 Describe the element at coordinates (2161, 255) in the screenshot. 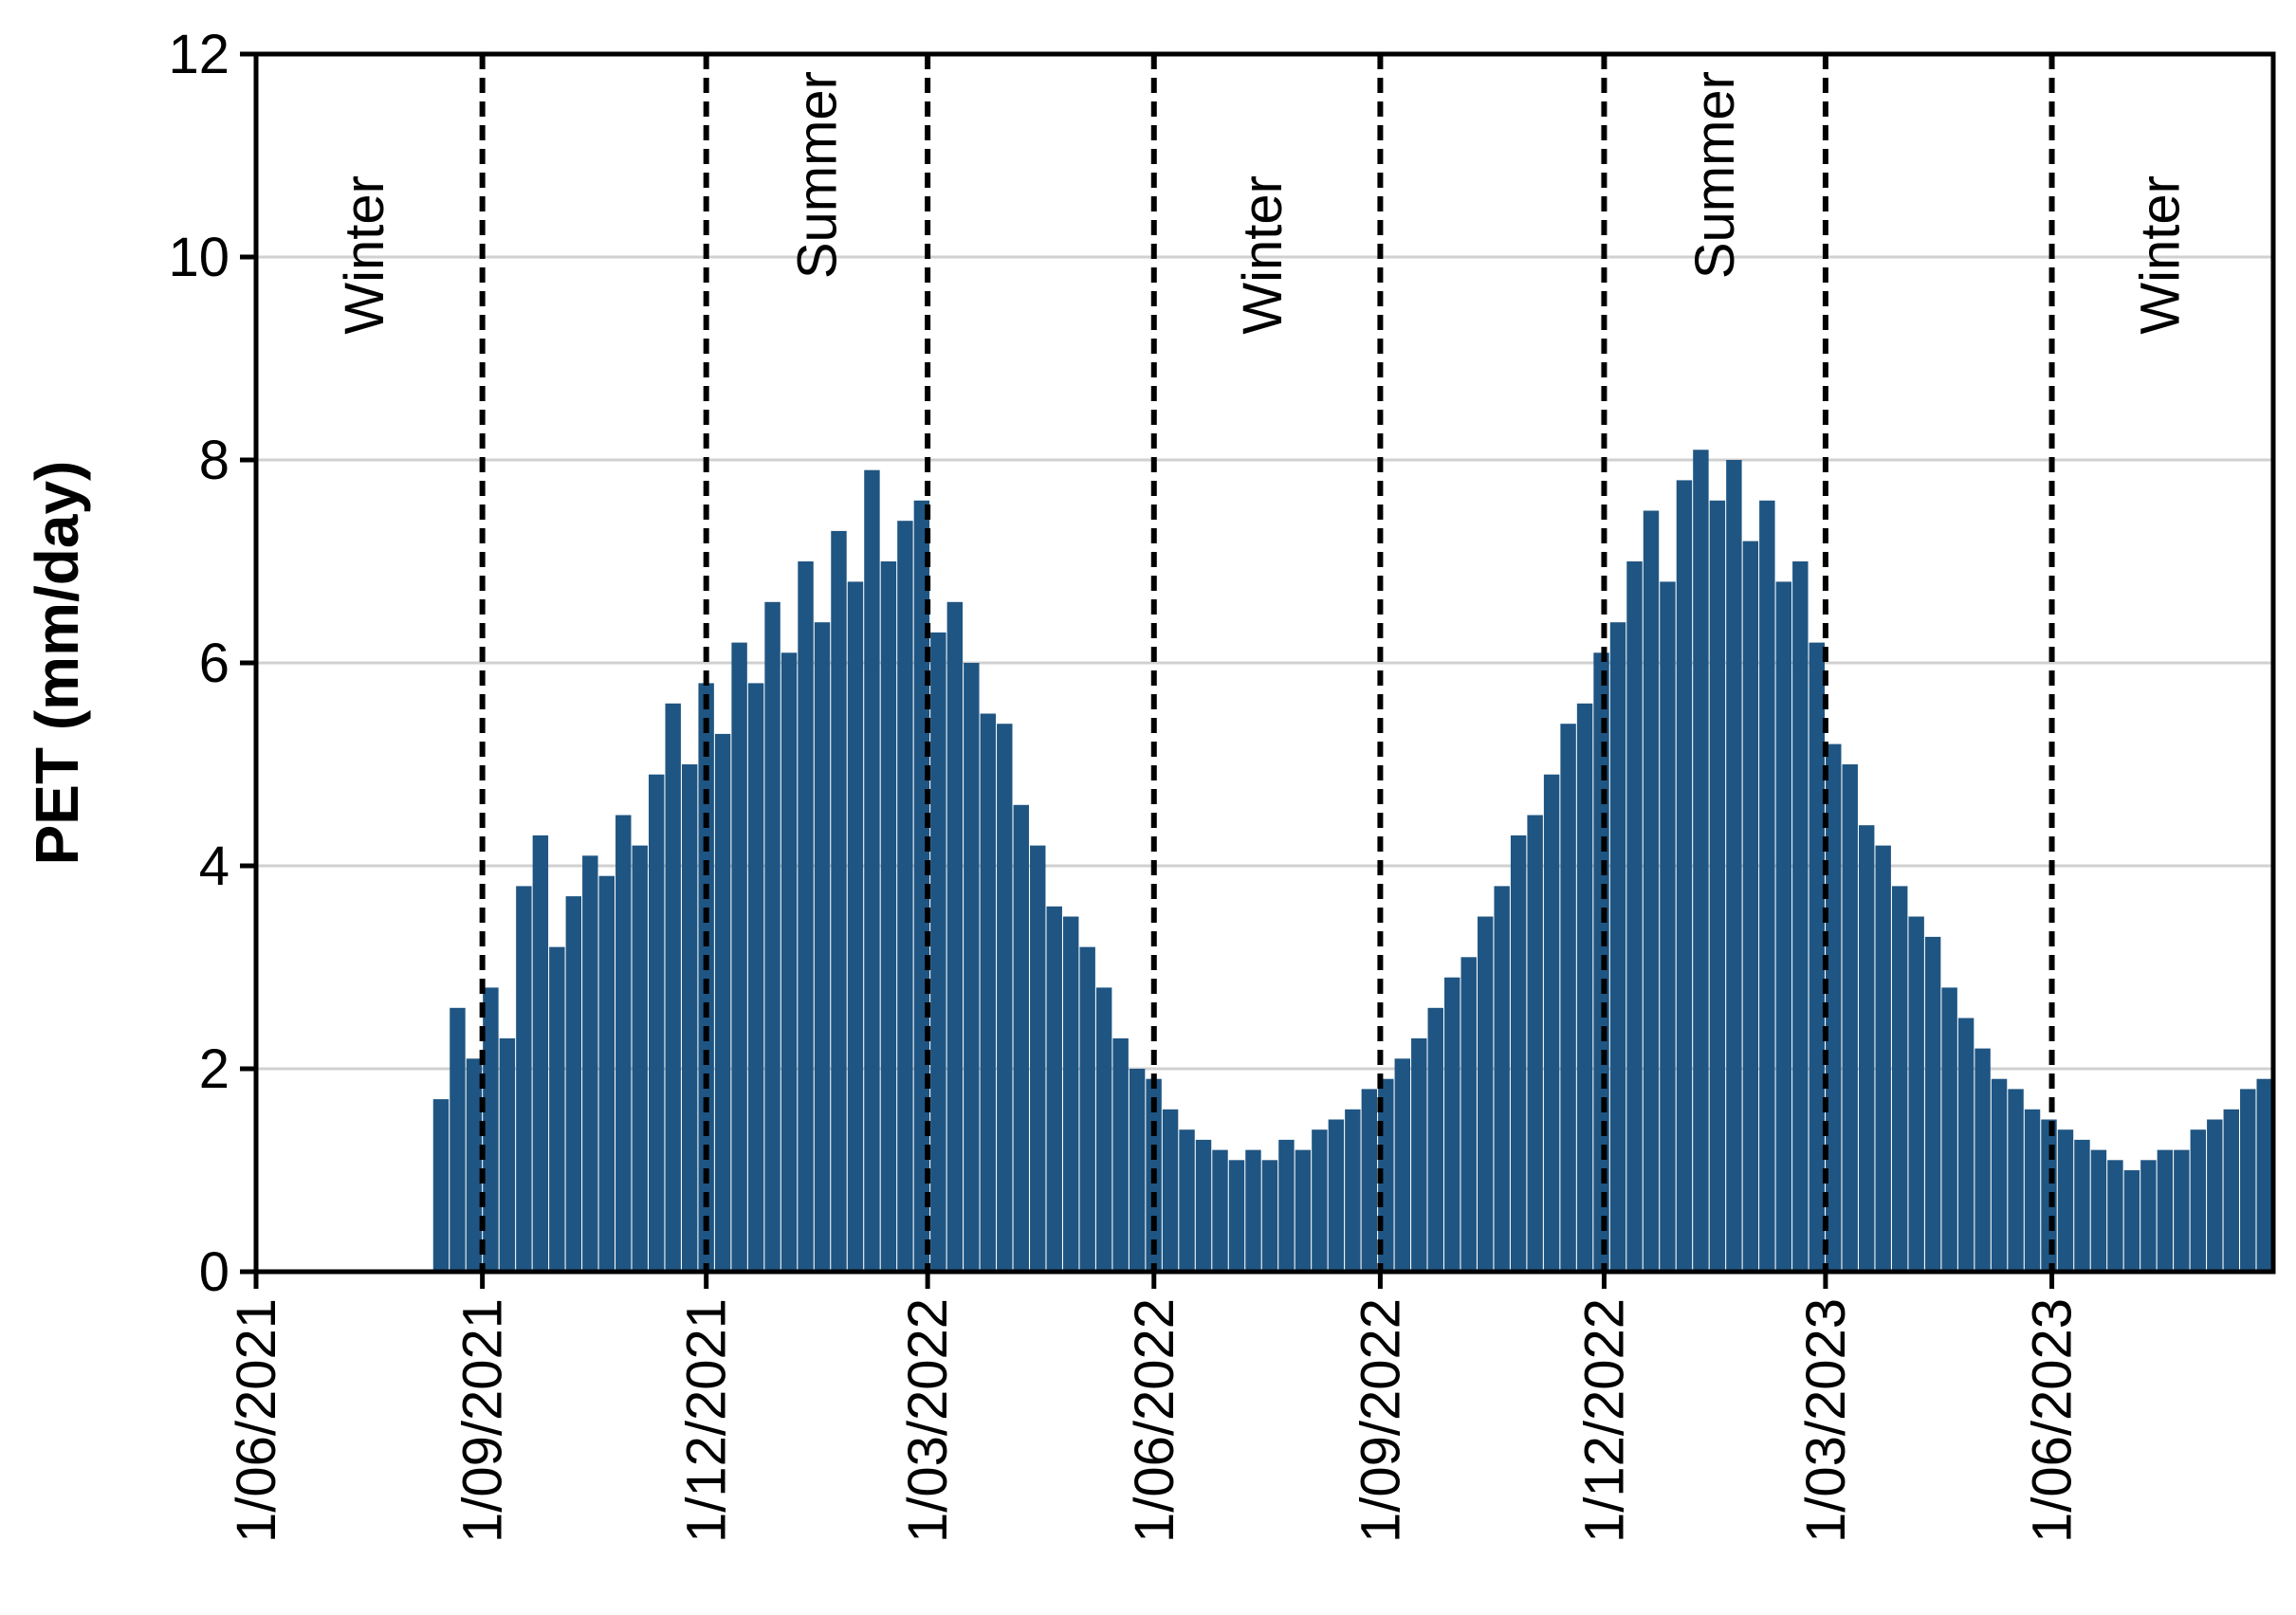

I see `season-label: Winter` at that location.